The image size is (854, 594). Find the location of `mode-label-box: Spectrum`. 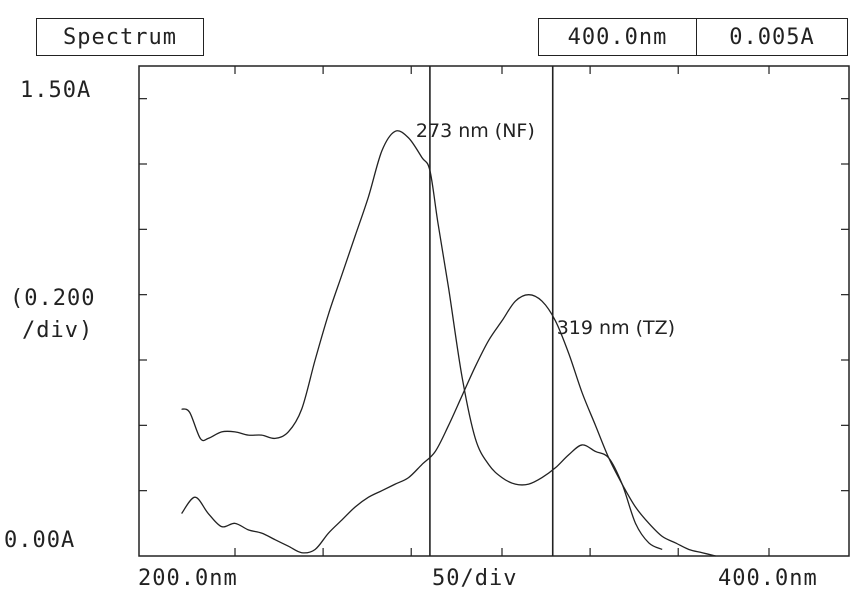

mode-label-box: Spectrum is located at coordinates (120, 37).